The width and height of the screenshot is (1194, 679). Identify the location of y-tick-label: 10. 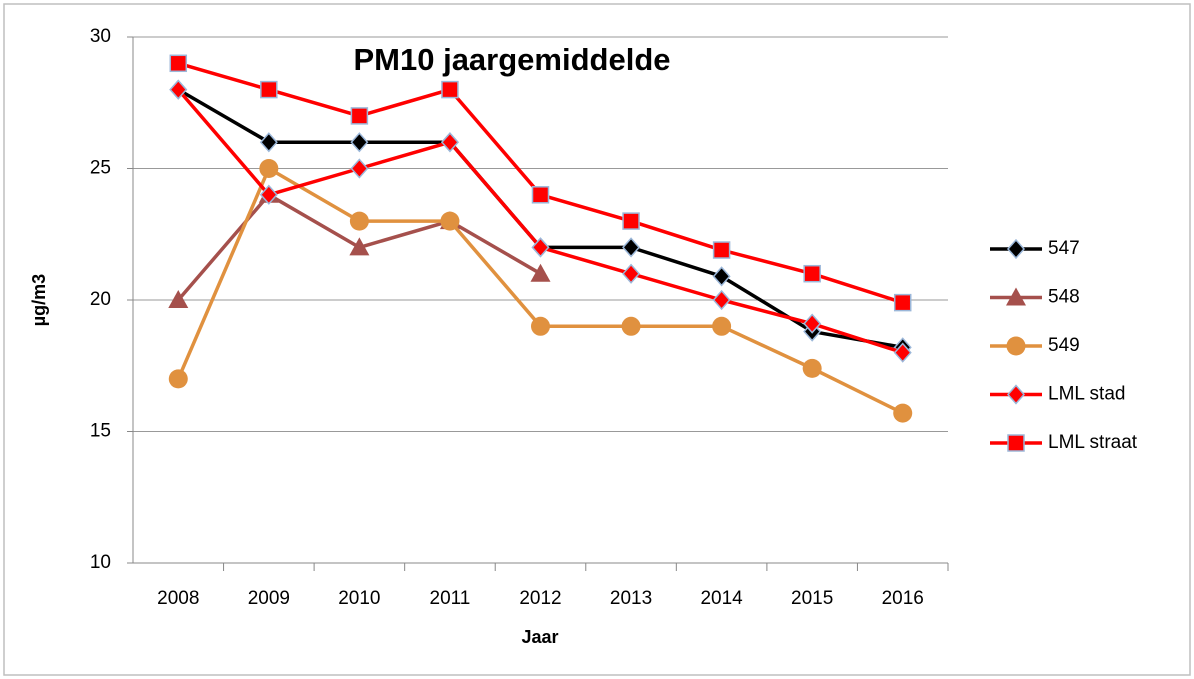
(100, 562).